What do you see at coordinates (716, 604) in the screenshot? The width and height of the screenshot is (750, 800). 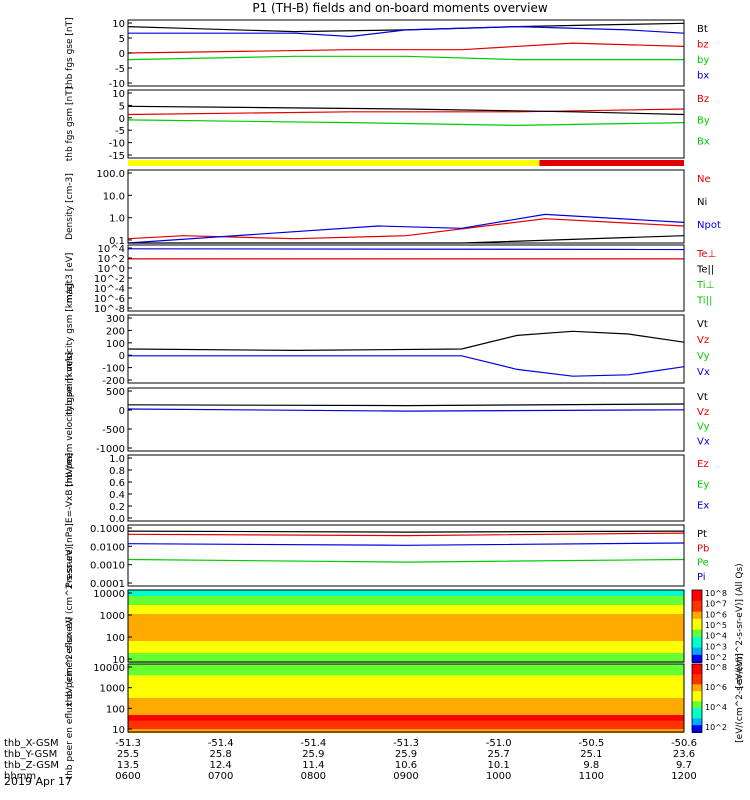 I see `colorbar-tick: 10^7` at bounding box center [716, 604].